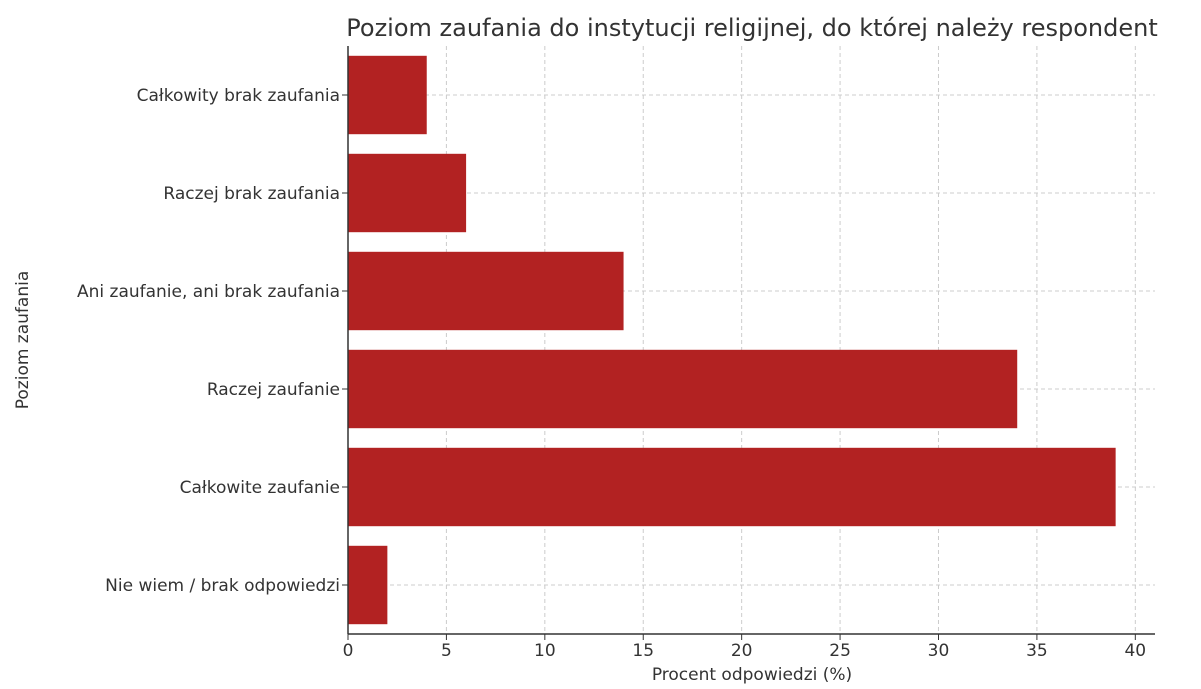 The height and width of the screenshot is (689, 1201). I want to click on category-label: Całkowity brak zaufania, so click(238, 96).